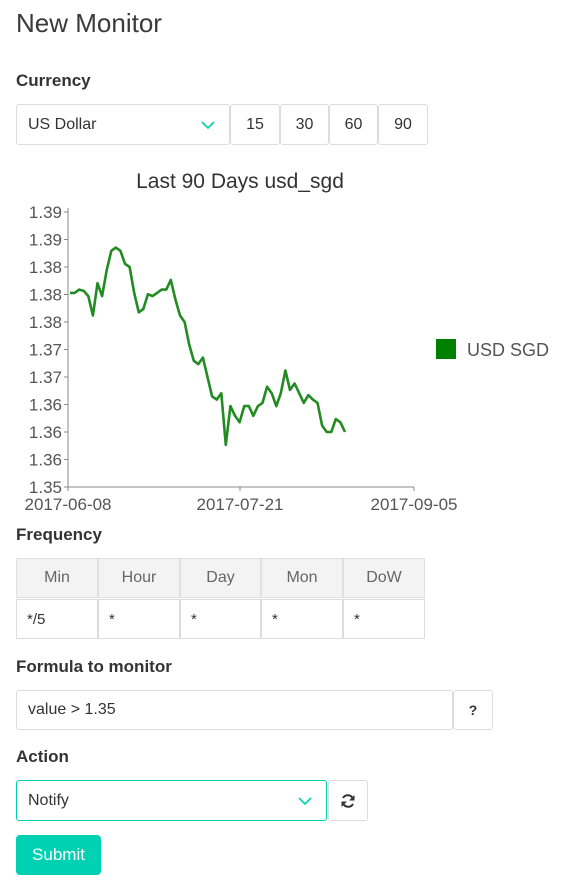 The width and height of the screenshot is (583, 880). Describe the element at coordinates (45, 487) in the screenshot. I see `y-tick-label: 1.35` at that location.